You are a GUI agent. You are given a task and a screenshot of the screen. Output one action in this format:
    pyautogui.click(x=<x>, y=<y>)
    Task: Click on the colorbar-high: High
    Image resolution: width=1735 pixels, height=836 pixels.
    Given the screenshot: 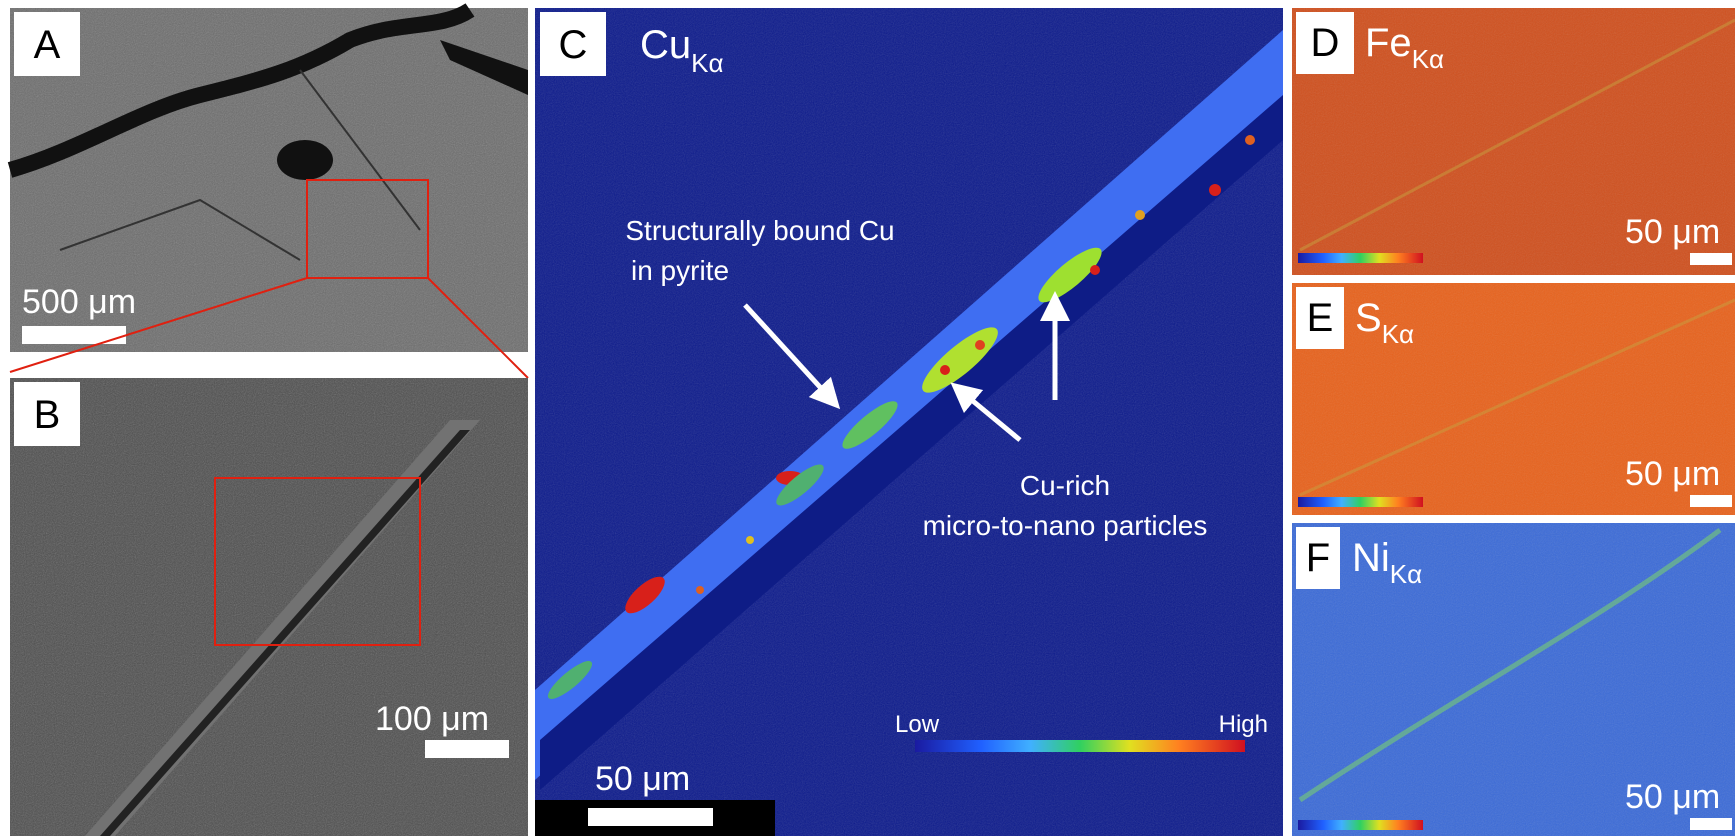 What is the action you would take?
    pyautogui.click(x=1243, y=724)
    